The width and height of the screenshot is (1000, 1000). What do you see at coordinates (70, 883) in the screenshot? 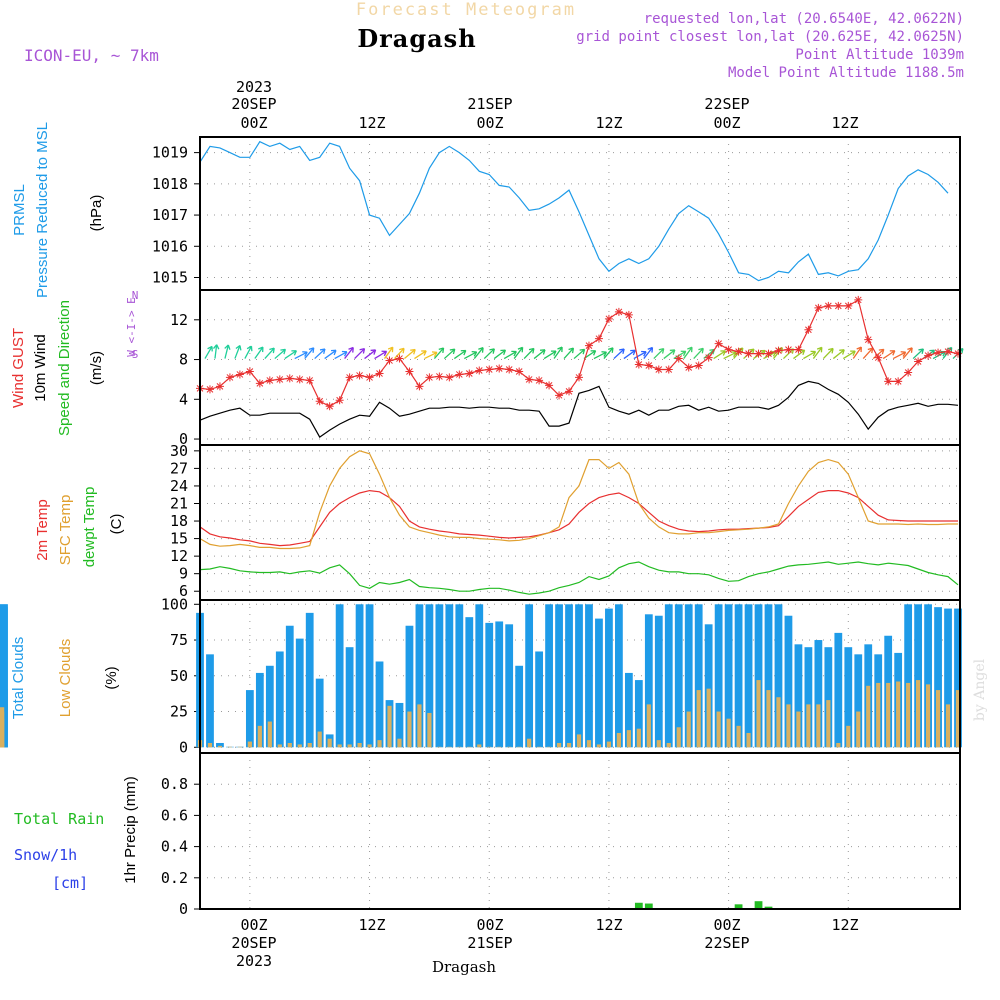
I see `precip-label-snow-unit: [cm]` at bounding box center [70, 883].